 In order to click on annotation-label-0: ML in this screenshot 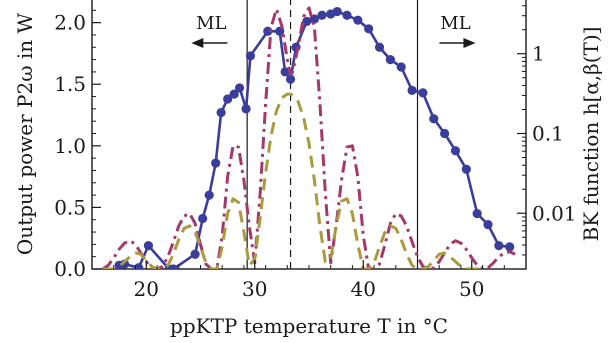, I will do `click(211, 23)`.